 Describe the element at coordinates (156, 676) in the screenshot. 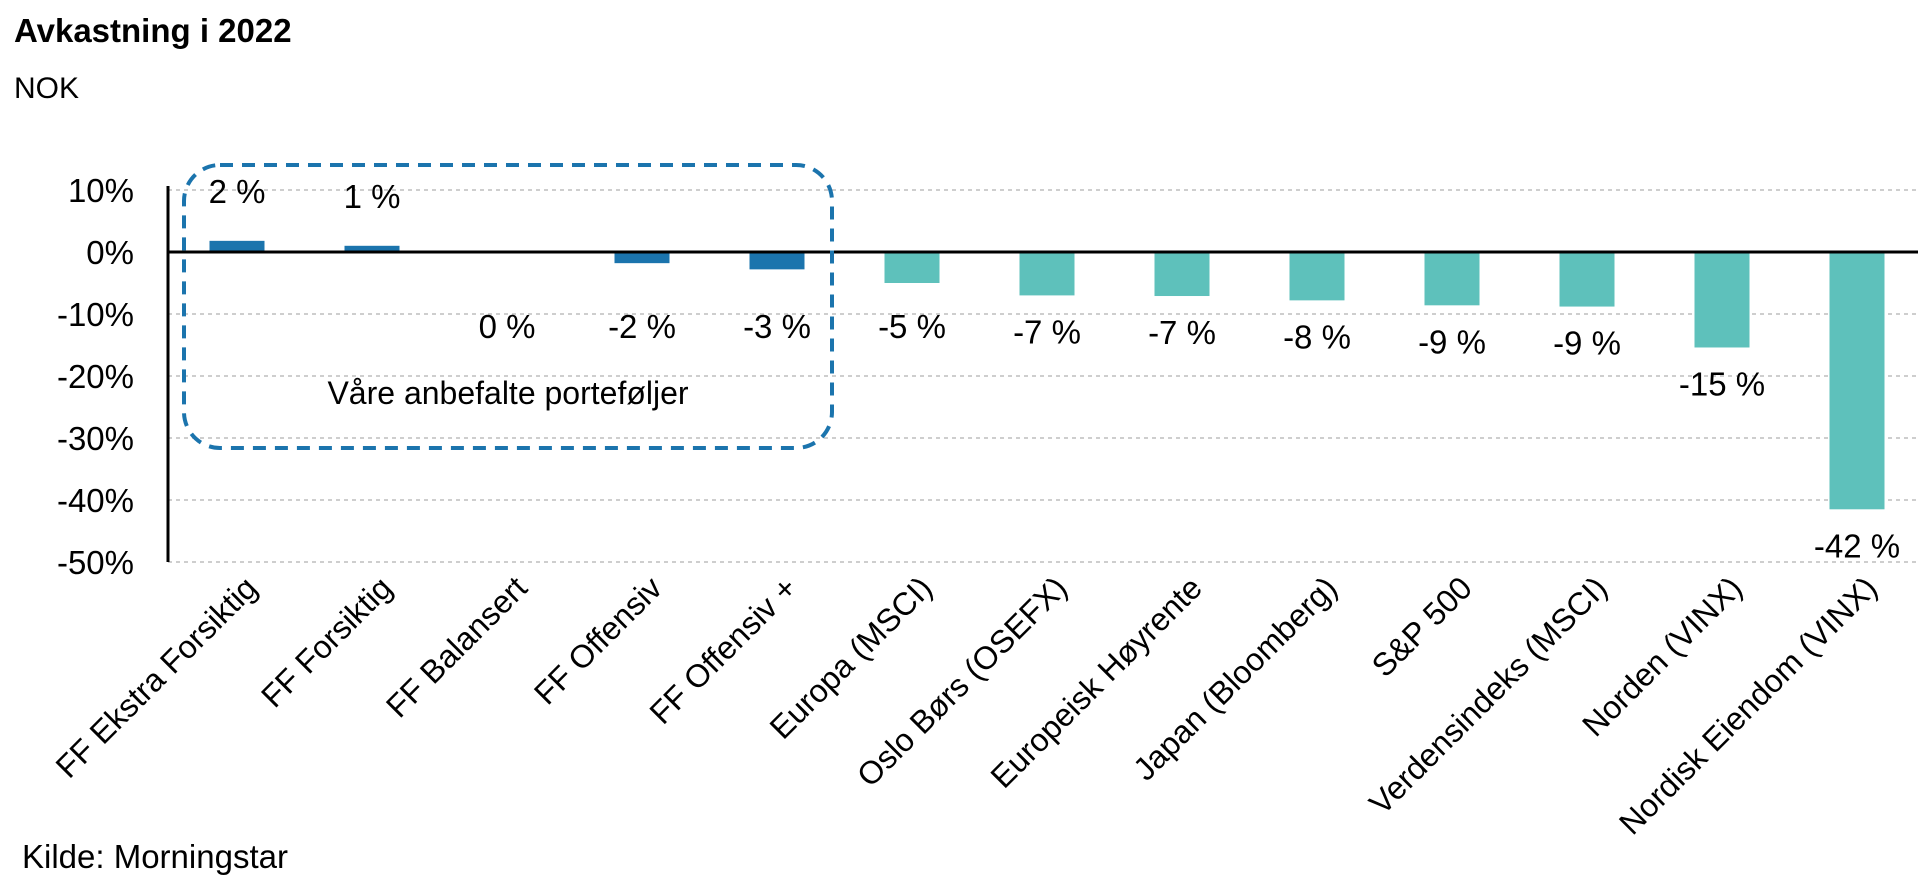

I see `x-tick-label: FF Ekstra Forsiktig` at that location.